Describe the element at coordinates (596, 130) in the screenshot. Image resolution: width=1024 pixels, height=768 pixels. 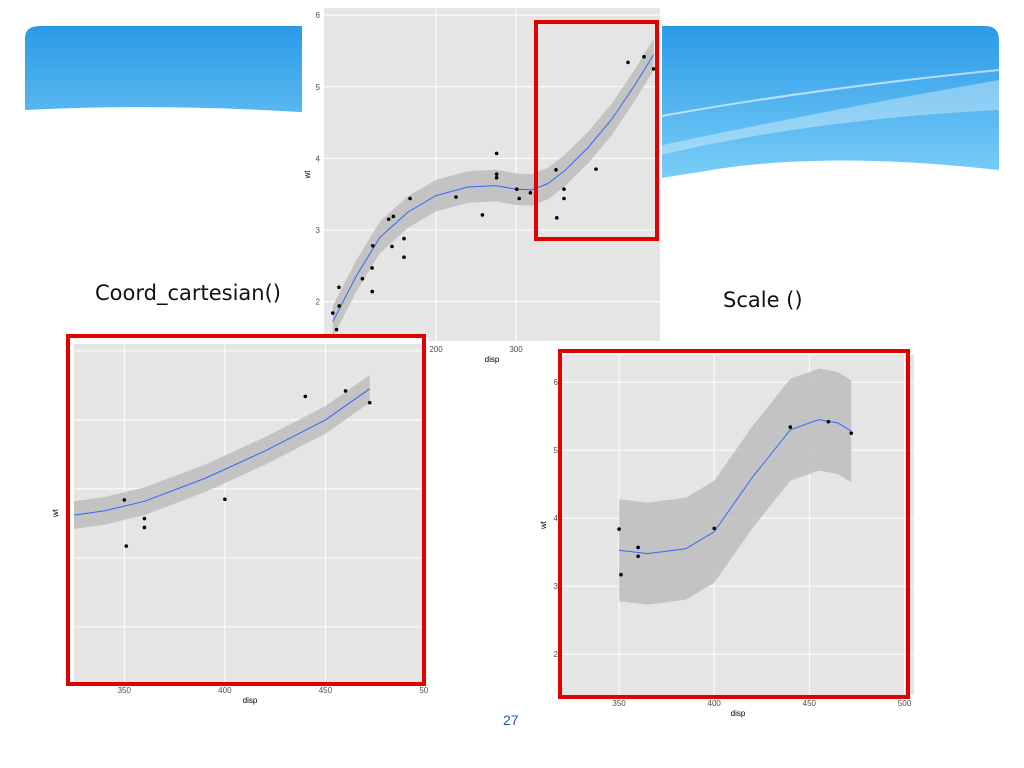
I see `highlight-box-full` at that location.